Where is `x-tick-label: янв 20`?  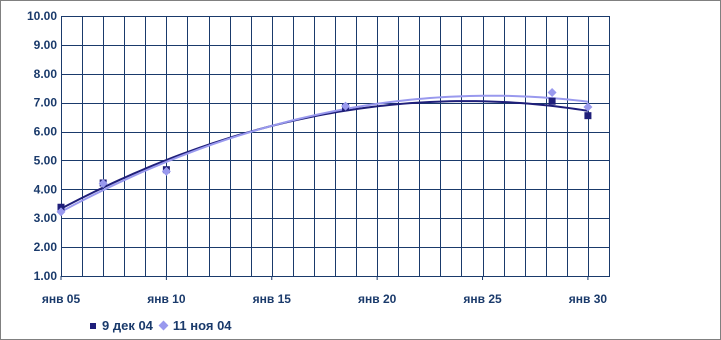
x-tick-label: янв 20 is located at coordinates (377, 299).